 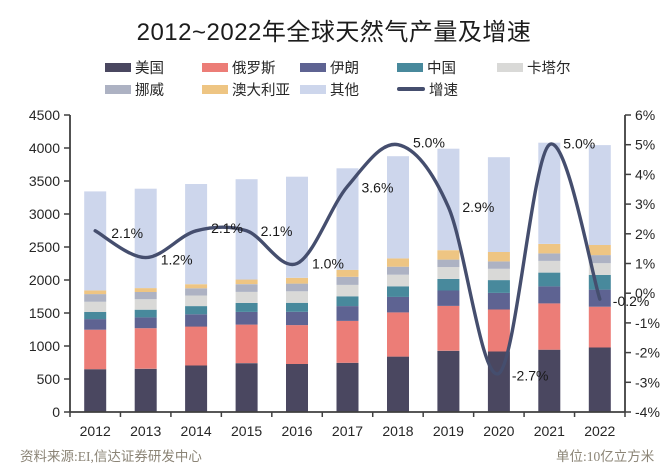 I want to click on x-tick-label: 2022, so click(x=599, y=431).